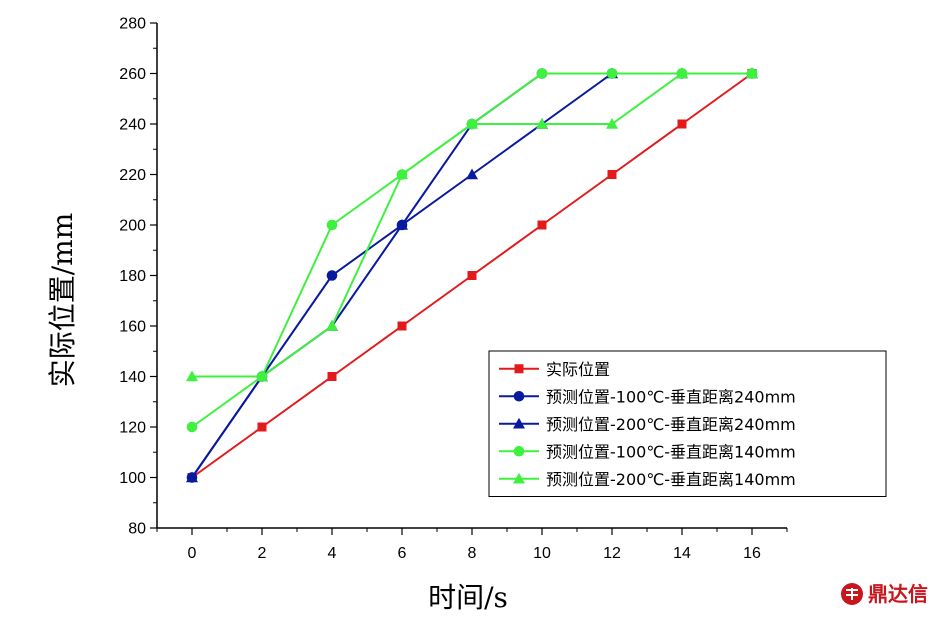  Describe the element at coordinates (62, 300) in the screenshot. I see `y-axis-title: 实际位置/mm` at that location.